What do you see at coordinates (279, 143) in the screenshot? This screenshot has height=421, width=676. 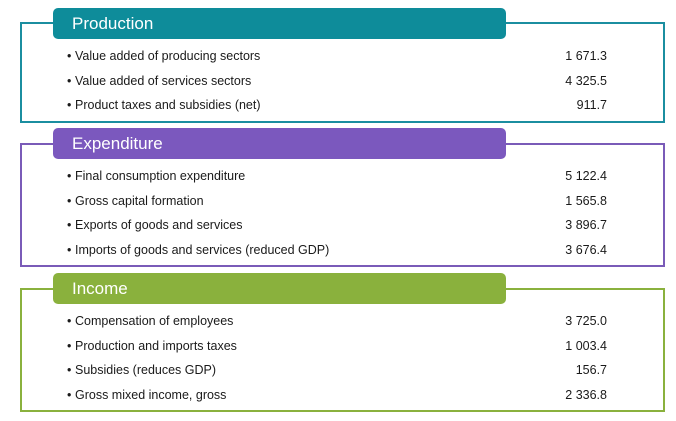 I see `expenditure-header: Expenditure` at bounding box center [279, 143].